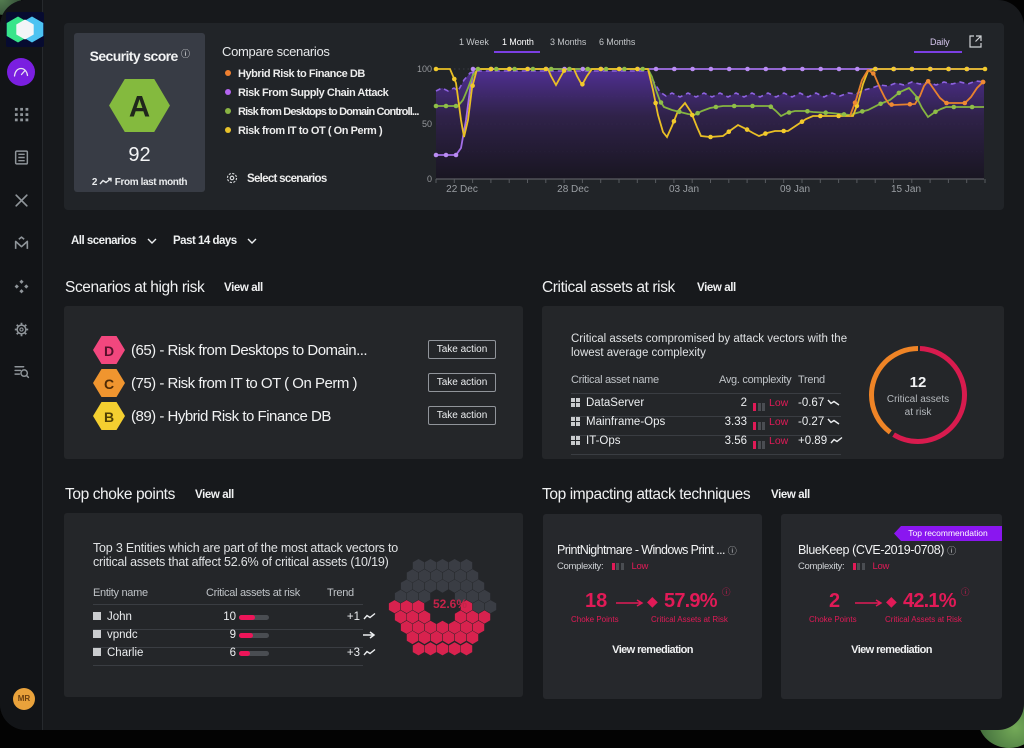 Image resolution: width=1024 pixels, height=748 pixels. What do you see at coordinates (918, 399) in the screenshot?
I see `svg-text: Critical assets` at bounding box center [918, 399].